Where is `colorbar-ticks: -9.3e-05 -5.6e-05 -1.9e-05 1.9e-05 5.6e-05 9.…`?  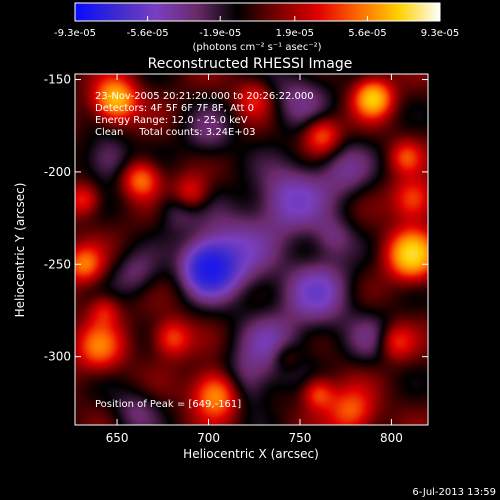 colorbar-ticks: -9.3e-05 -5.6e-05 -1.9e-05 1.9e-05 5.6e-05 9.… is located at coordinates (256, 27).